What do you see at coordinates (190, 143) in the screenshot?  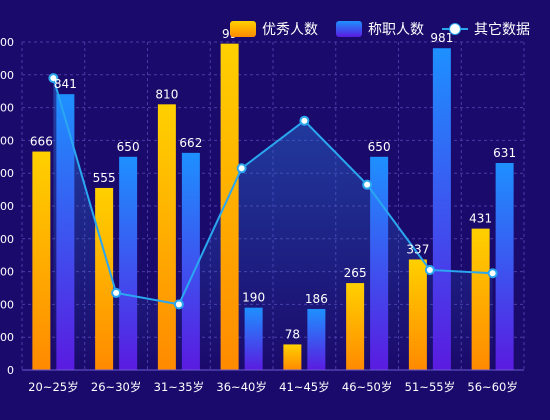 I see `label-competent: 662` at bounding box center [190, 143].